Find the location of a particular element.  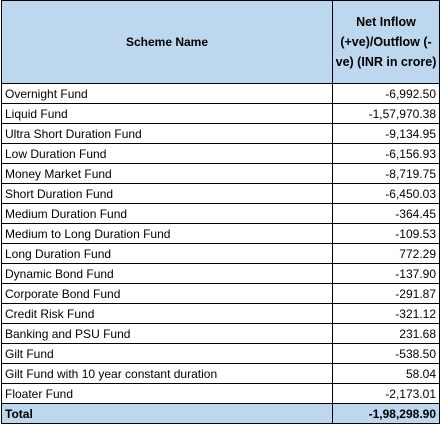

table-row: Low Duration Fund -6,156.93 is located at coordinates (220, 153).